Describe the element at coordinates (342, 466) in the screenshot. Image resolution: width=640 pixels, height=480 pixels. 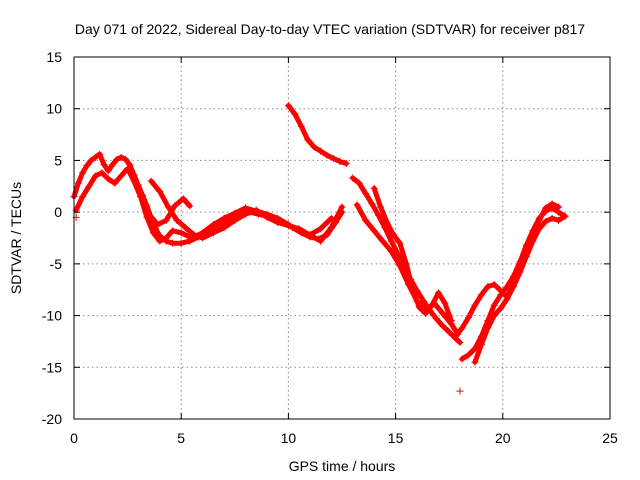
I see `x-axis-label: GPS time / hours` at that location.